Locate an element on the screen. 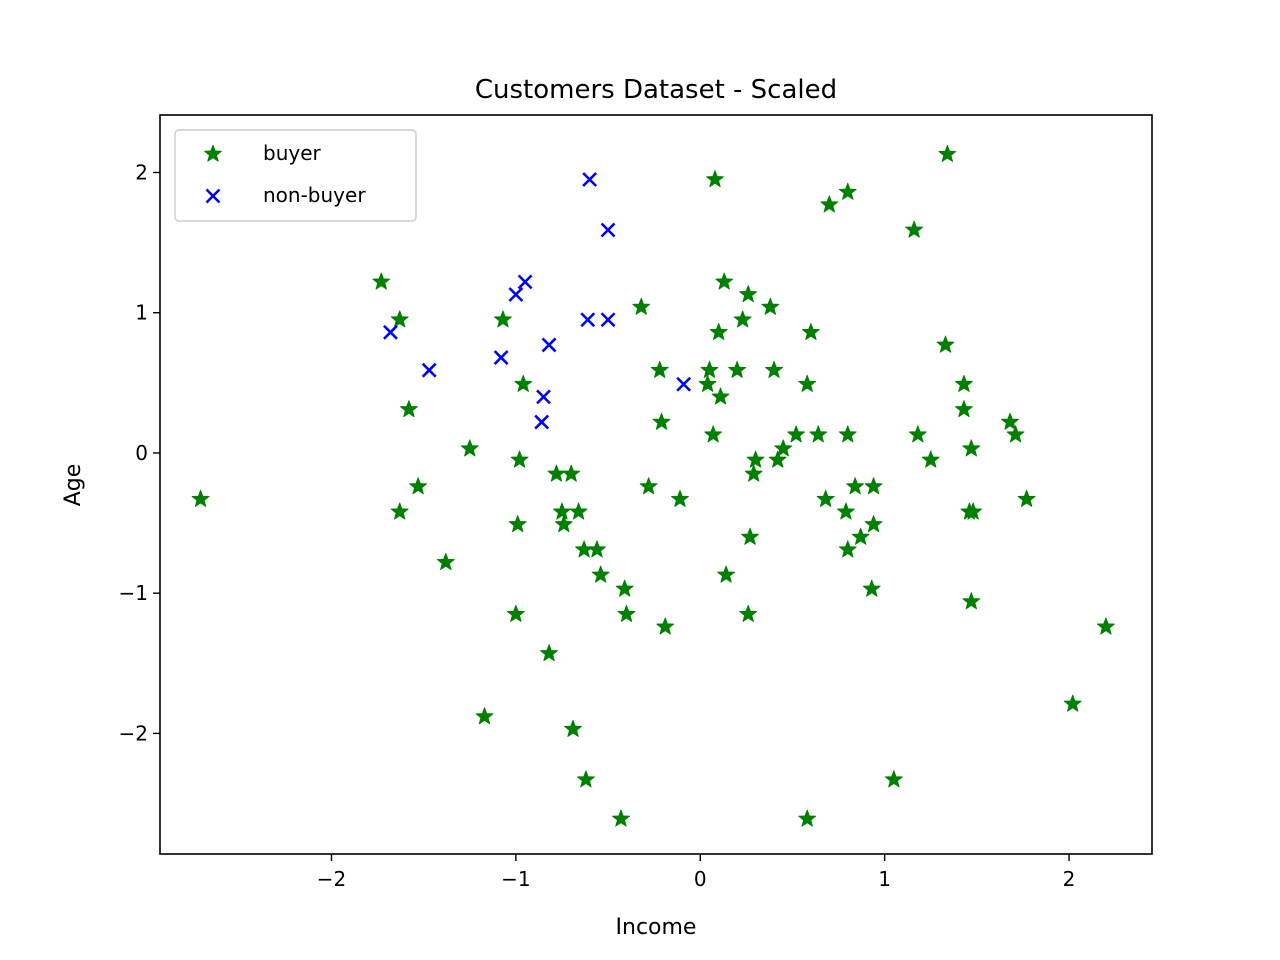 This screenshot has width=1280, height=960. legend-label-non-buyer: non-buyer is located at coordinates (314, 195).